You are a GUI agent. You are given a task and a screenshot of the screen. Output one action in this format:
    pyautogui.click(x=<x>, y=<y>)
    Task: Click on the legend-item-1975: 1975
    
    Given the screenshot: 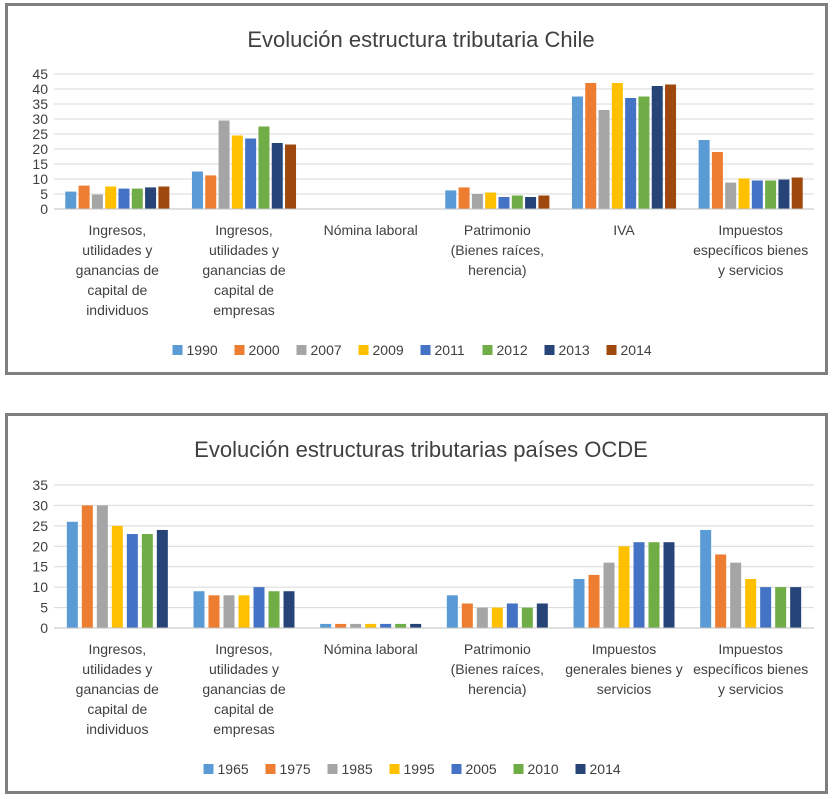 What is the action you would take?
    pyautogui.click(x=288, y=769)
    